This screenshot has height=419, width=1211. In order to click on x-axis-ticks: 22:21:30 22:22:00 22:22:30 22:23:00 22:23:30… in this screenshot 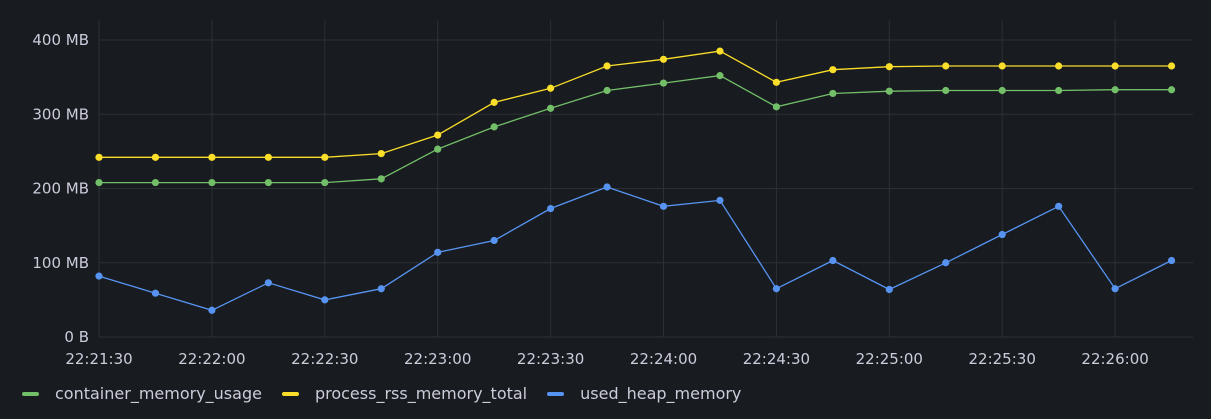, I will do `click(606, 359)`.